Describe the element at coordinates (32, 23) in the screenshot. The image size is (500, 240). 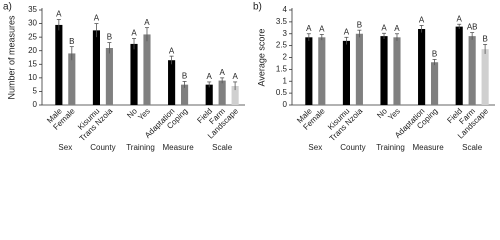
I see `y-tick-label: 30` at that location.